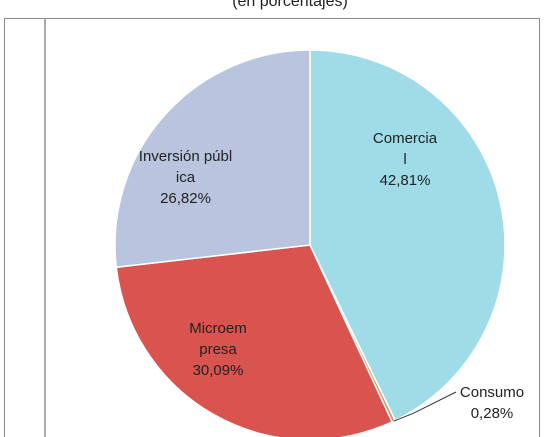 The width and height of the screenshot is (544, 437). Describe the element at coordinates (218, 370) in the screenshot. I see `label-value: 30,09%` at that location.